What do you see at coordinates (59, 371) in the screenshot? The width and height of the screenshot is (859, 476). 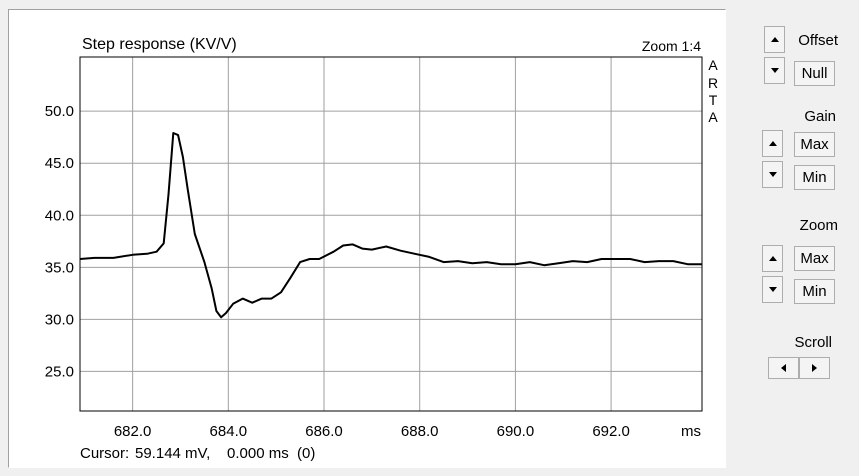 I see `y-tick-label: 25.0` at bounding box center [59, 371].